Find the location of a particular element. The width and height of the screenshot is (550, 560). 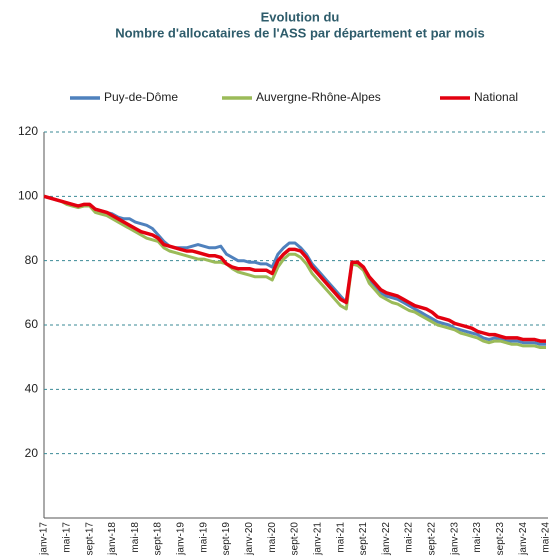

legend-label: National is located at coordinates (496, 97).